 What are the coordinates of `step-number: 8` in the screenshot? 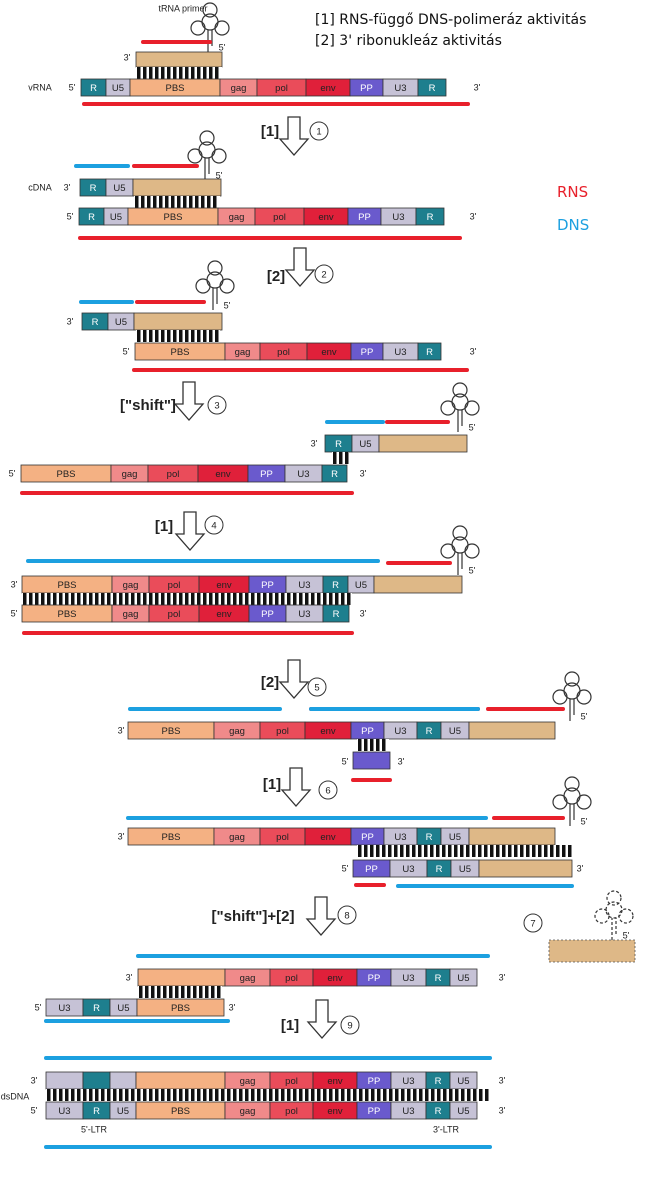 It's located at (346, 916).